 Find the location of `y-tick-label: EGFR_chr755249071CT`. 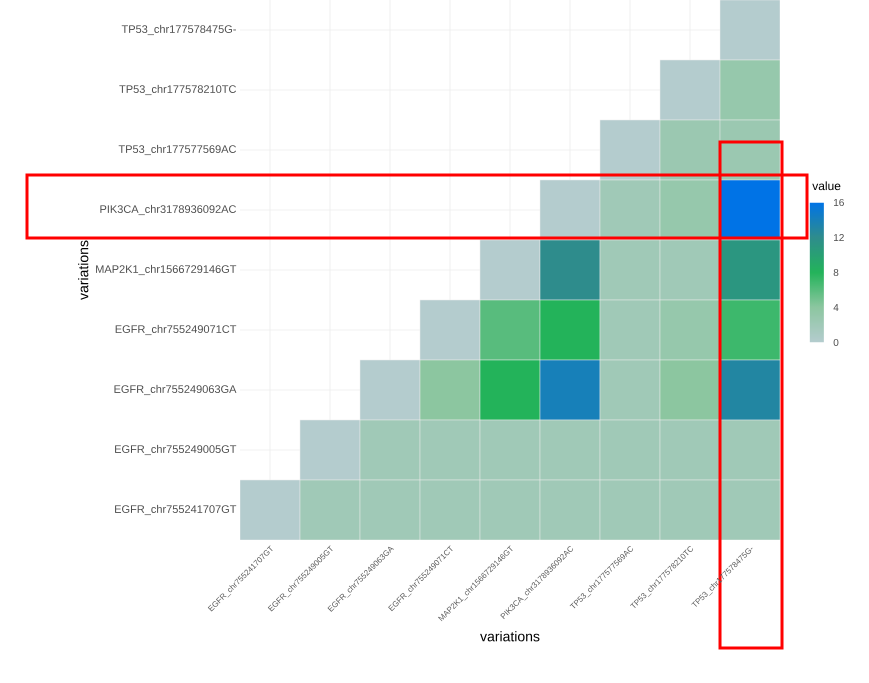

y-tick-label: EGFR_chr755249071CT is located at coordinates (176, 330).